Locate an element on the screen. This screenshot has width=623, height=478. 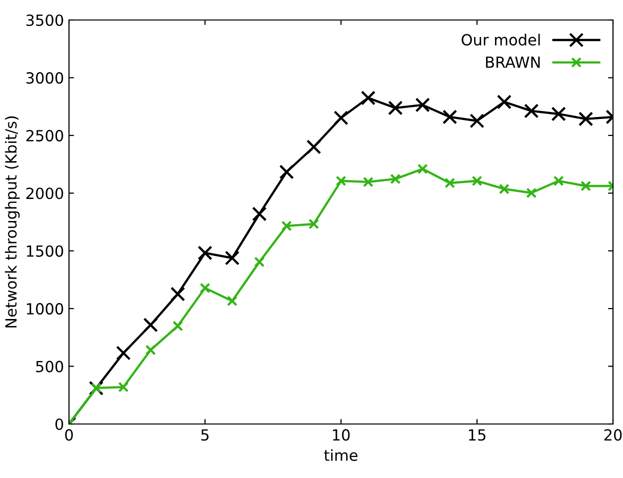
y-tick-label: 2500 is located at coordinates (45, 136).